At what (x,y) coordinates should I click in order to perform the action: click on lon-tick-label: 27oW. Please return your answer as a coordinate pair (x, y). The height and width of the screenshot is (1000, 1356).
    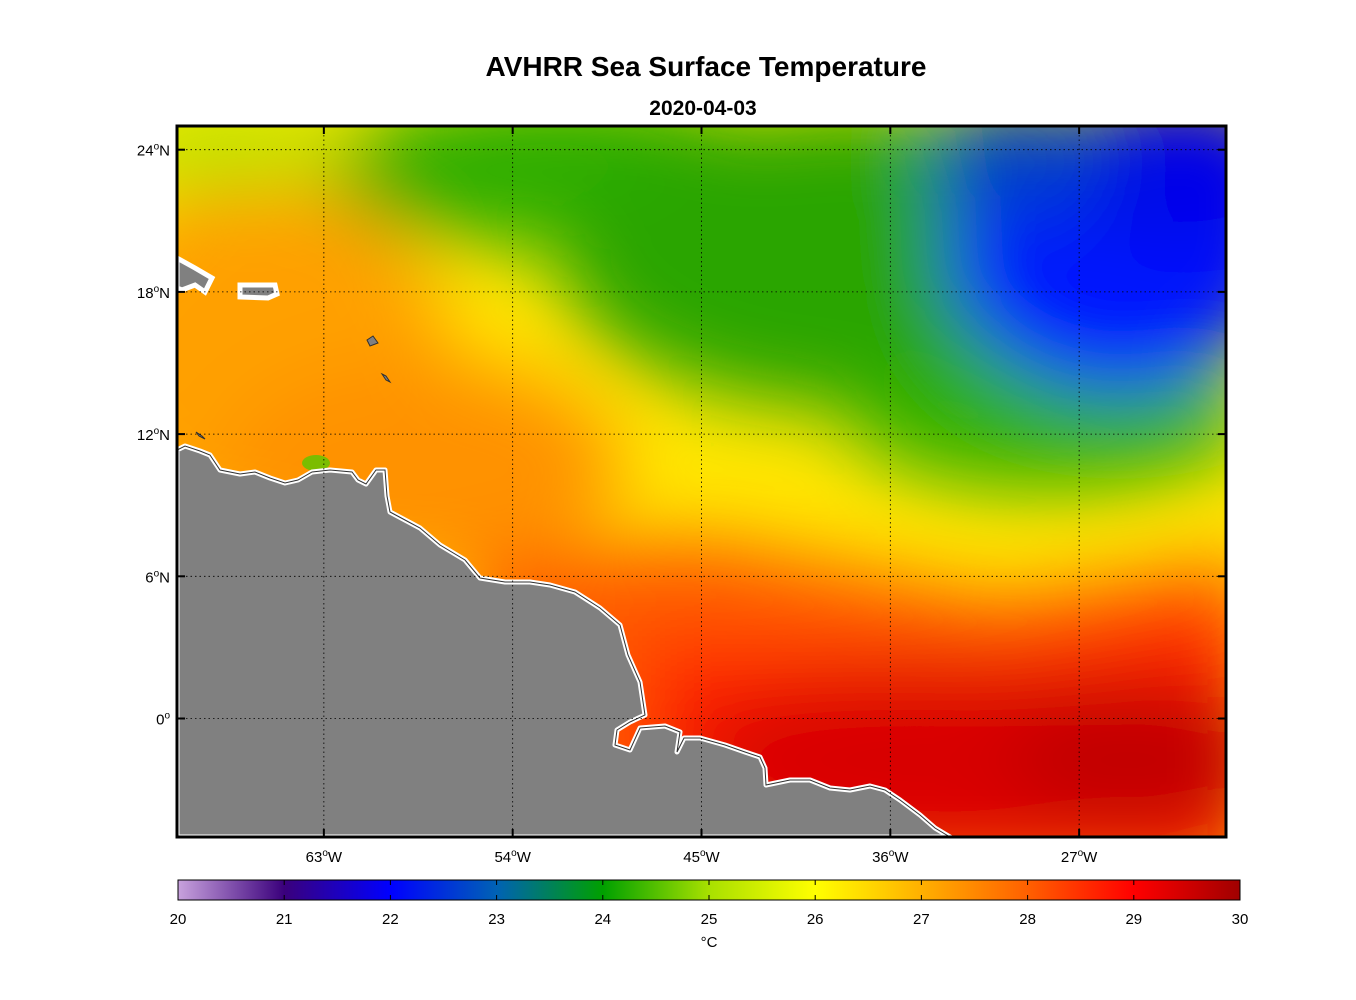
    Looking at the image, I should click on (1079, 857).